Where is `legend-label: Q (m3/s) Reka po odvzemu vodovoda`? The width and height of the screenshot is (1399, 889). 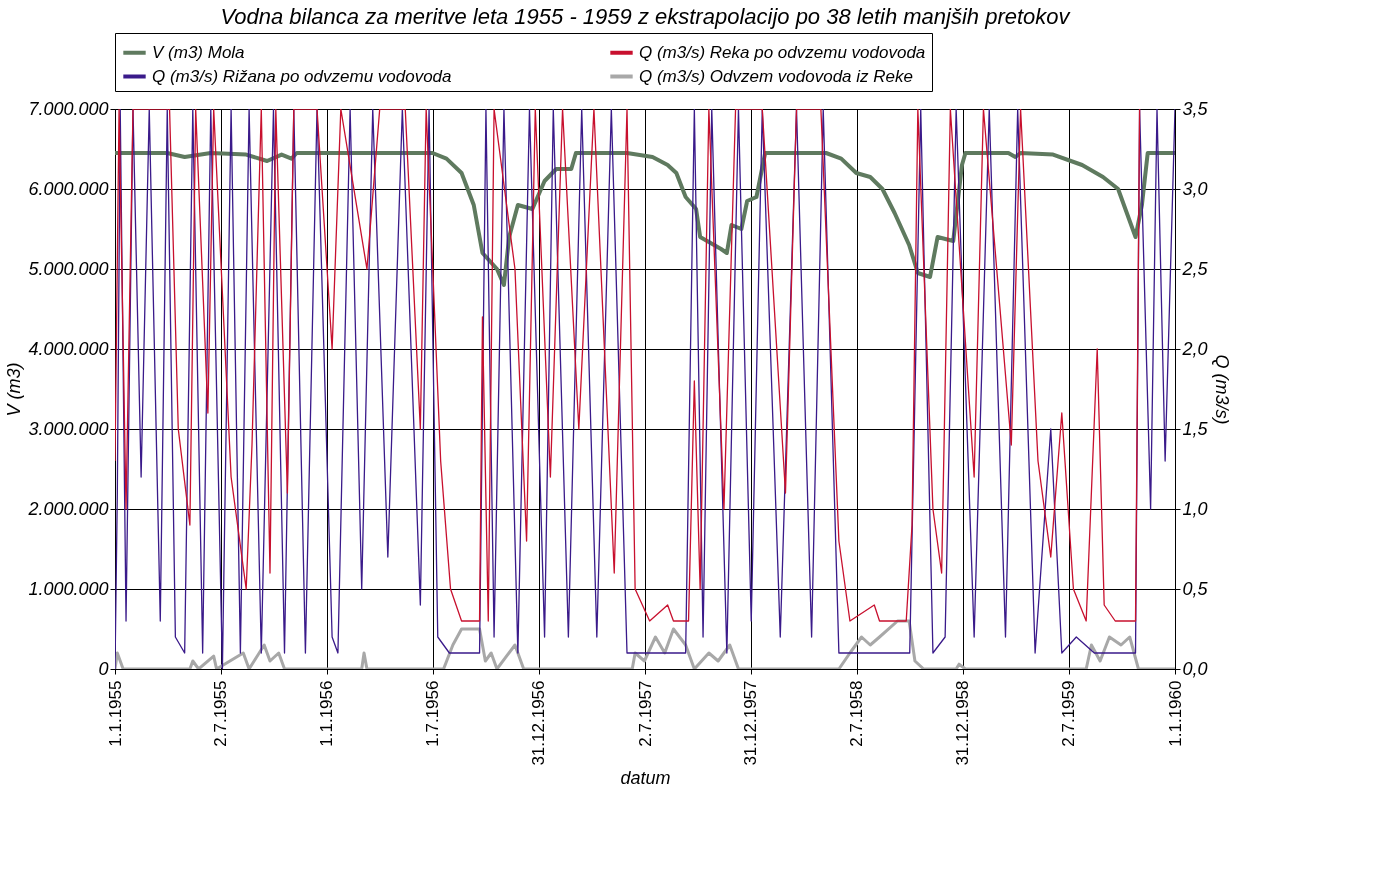 legend-label: Q (m3/s) Reka po odvzemu vodovoda is located at coordinates (782, 52).